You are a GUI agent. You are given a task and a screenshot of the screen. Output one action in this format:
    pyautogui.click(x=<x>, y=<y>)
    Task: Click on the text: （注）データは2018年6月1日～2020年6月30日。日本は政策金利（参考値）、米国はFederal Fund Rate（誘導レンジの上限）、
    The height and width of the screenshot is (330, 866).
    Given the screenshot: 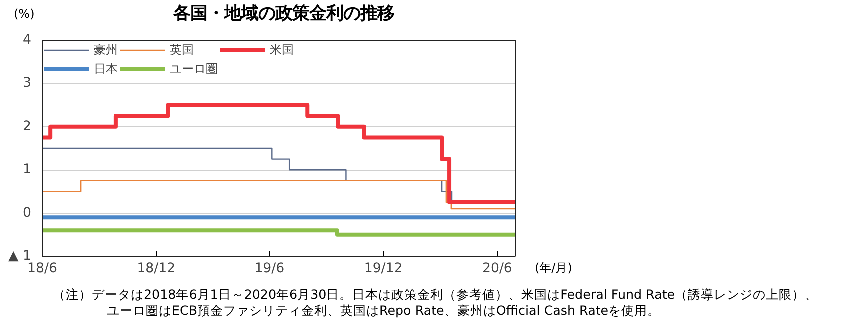 What is the action you would take?
    pyautogui.click(x=435, y=295)
    